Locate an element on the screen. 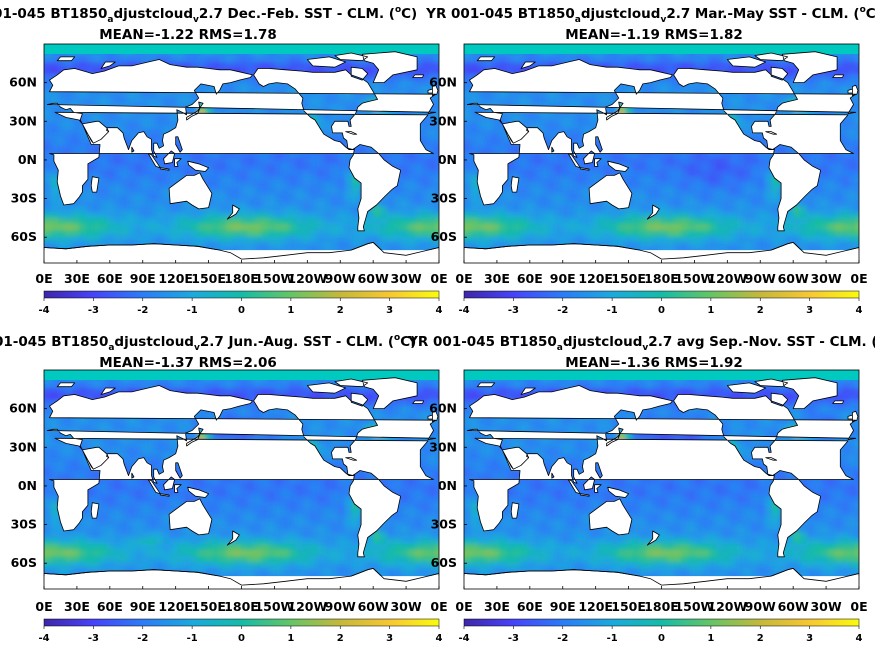  y-tick-label: 30S is located at coordinates (24, 198).